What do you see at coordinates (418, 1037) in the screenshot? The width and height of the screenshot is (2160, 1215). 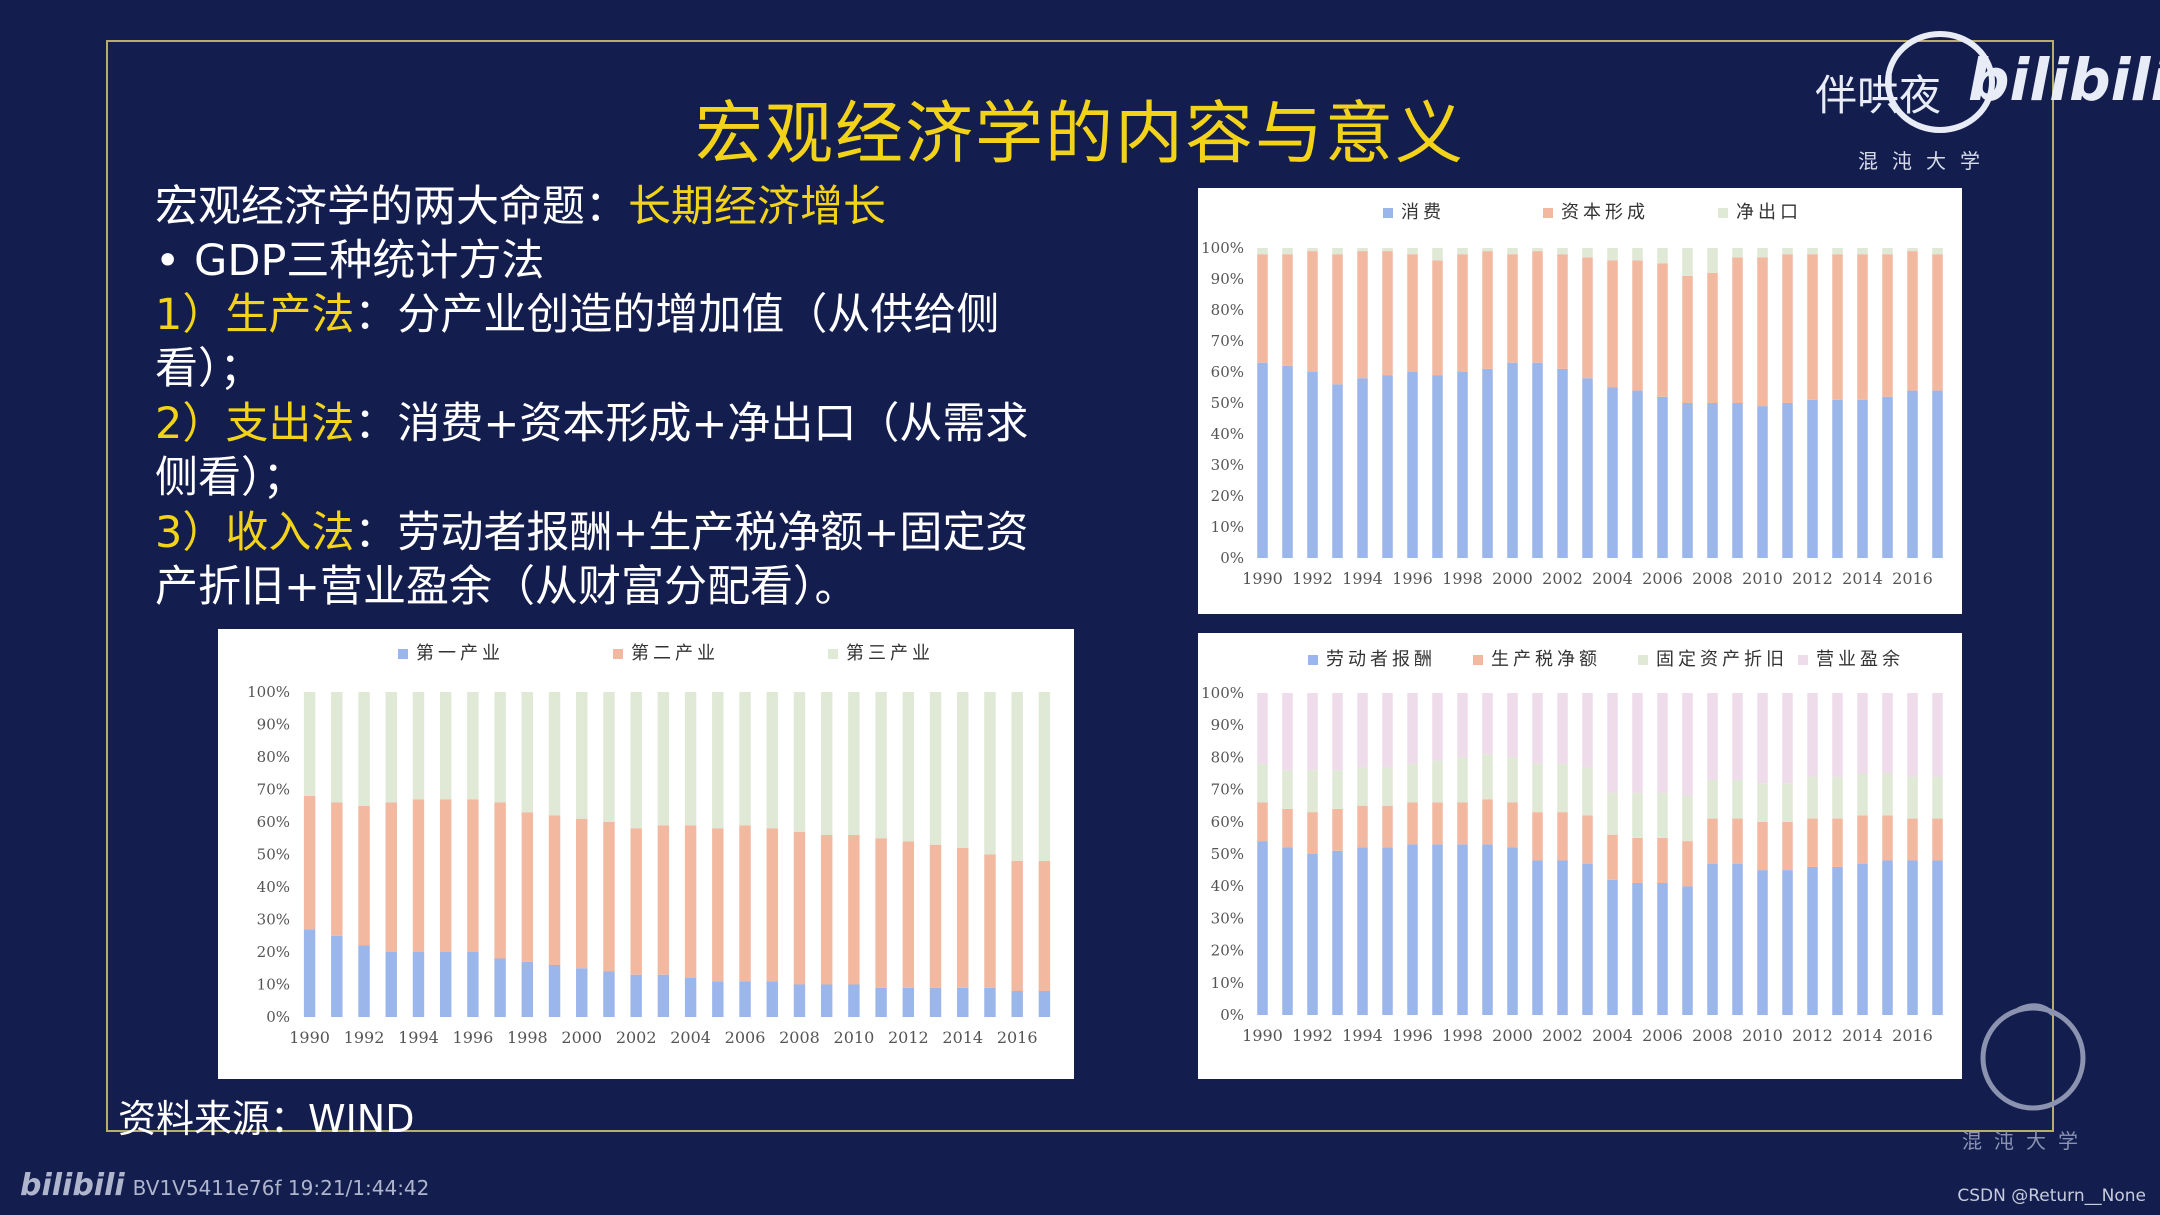 I see `x-tick-label: 1994` at bounding box center [418, 1037].